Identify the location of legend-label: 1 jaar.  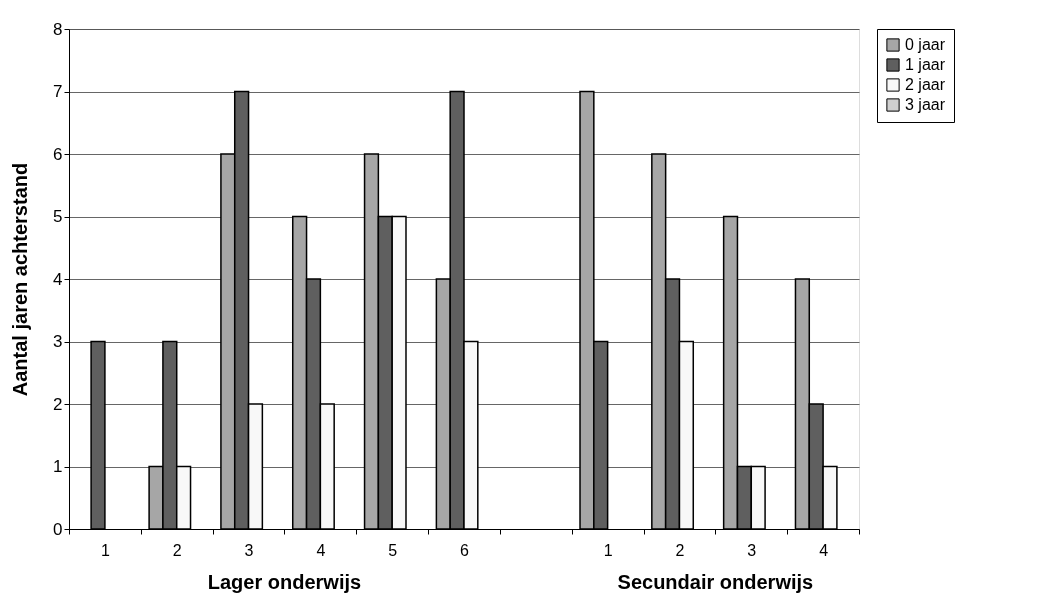
(925, 64).